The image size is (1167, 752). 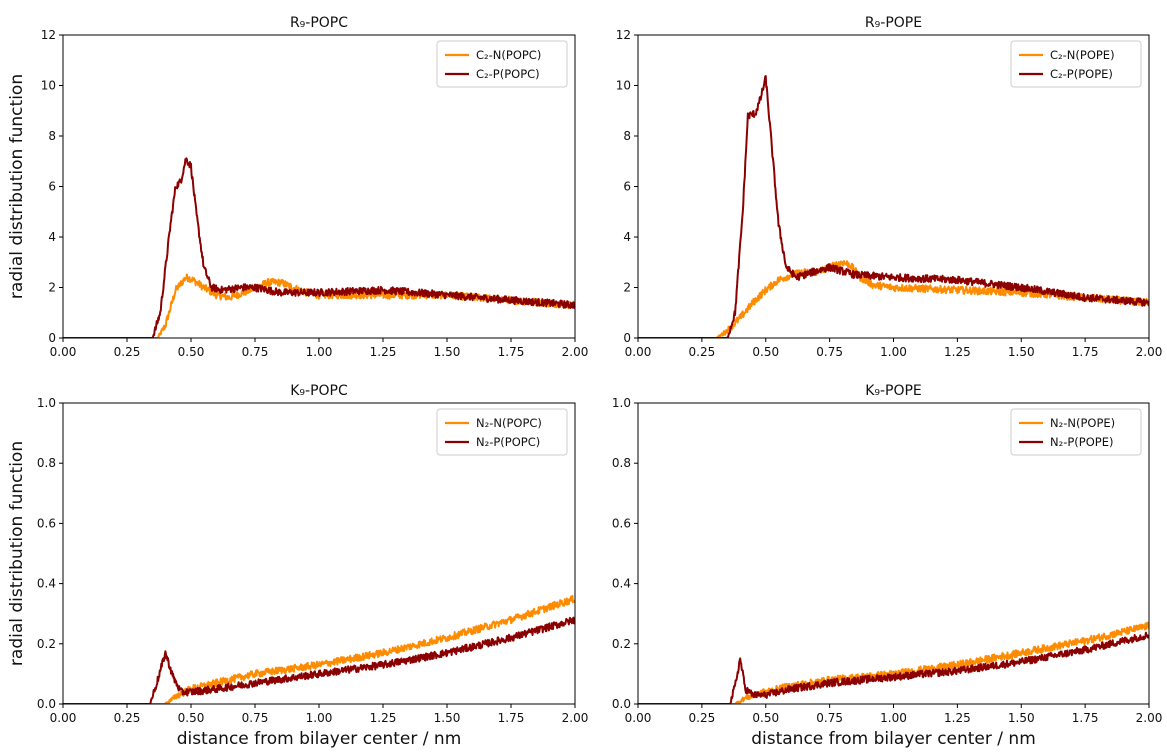 What do you see at coordinates (509, 423) in the screenshot?
I see `legend-label: N₂-N(POPC)` at bounding box center [509, 423].